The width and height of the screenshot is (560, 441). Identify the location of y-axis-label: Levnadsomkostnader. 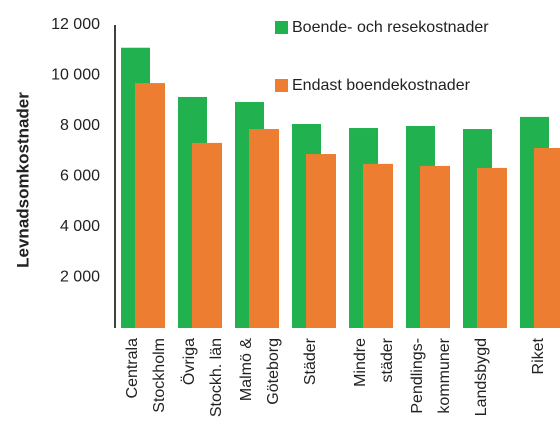
(22, 180).